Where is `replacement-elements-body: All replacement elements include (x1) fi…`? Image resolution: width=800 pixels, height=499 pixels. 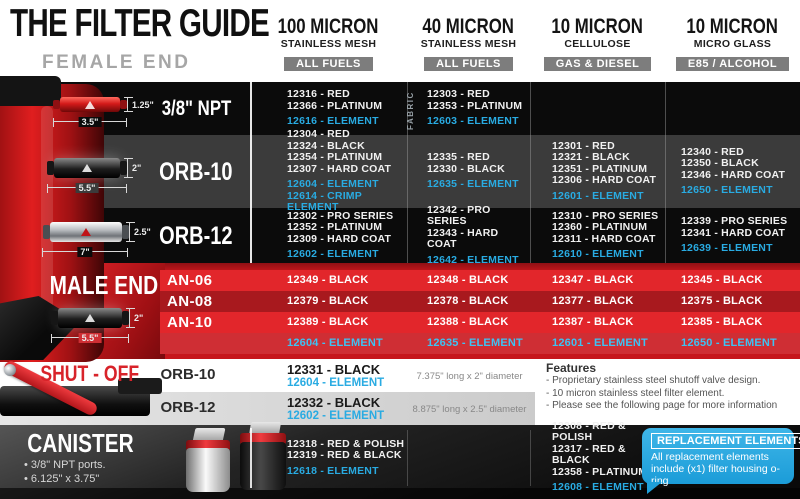 replacement-elements-body: All replacement elements include (x1) fi… is located at coordinates (715, 469).